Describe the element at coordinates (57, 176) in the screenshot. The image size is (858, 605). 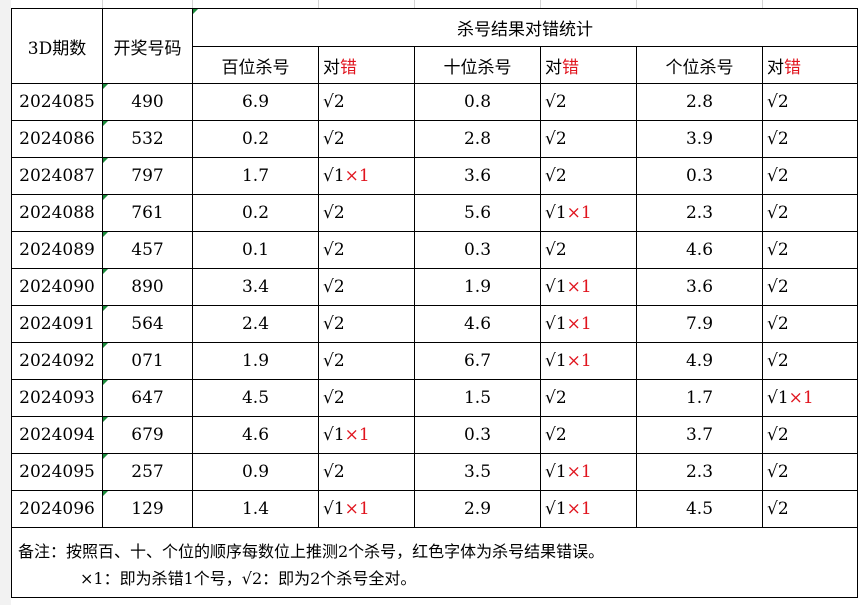
I see `period-cell: 2024087` at that location.